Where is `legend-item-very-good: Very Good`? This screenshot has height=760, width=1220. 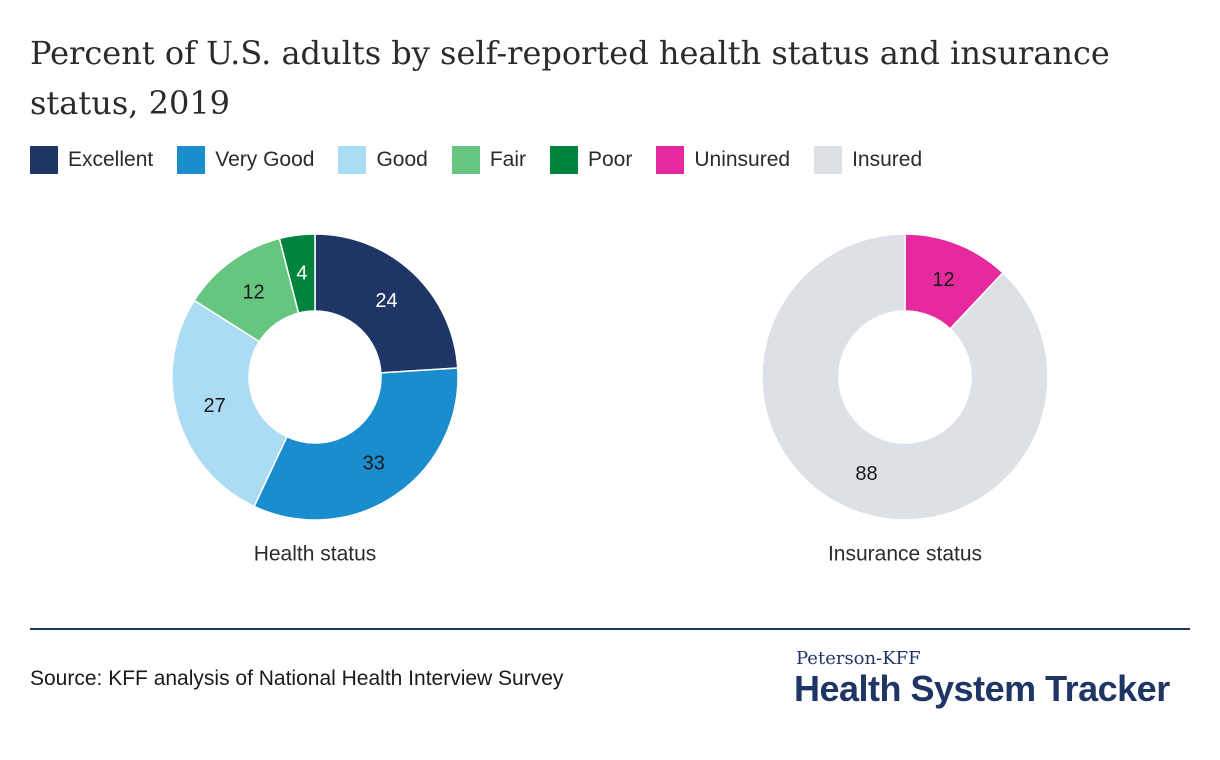
legend-item-very-good: Very Good is located at coordinates (245, 160).